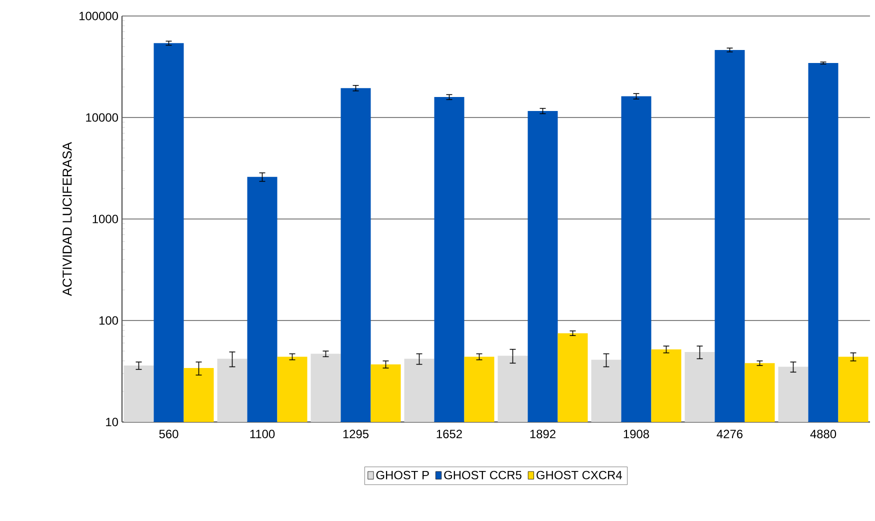 This screenshot has width=875, height=521. I want to click on y-tick-label: 100000, so click(98, 16).